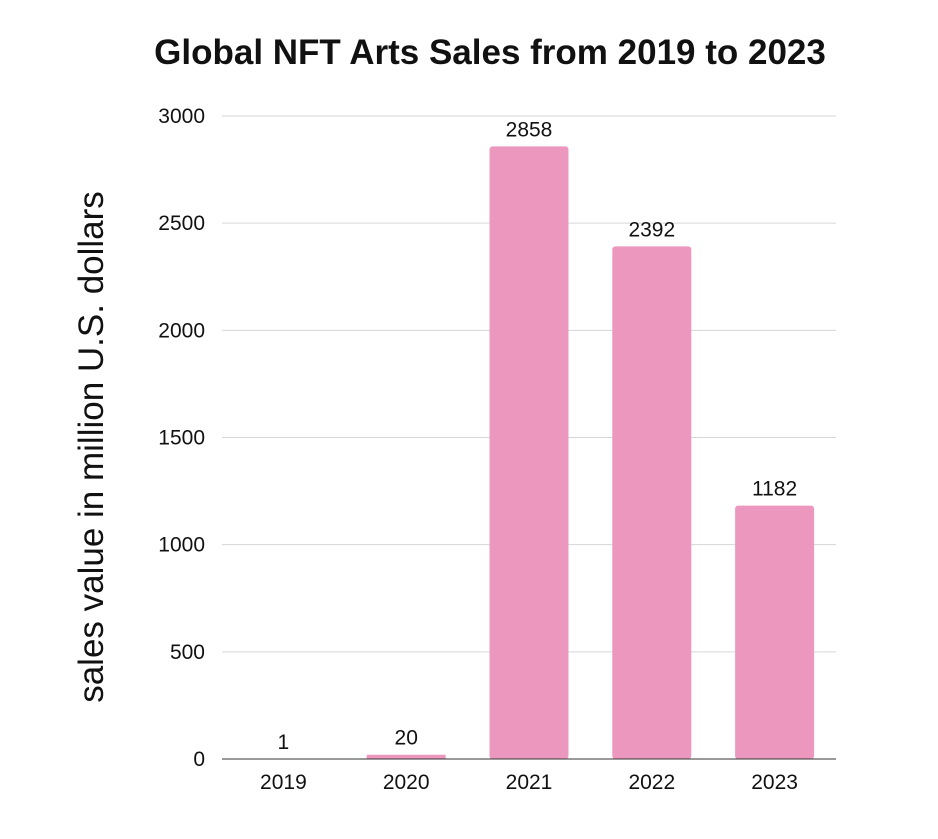  I want to click on y-tick-label: 1500, so click(181, 438).